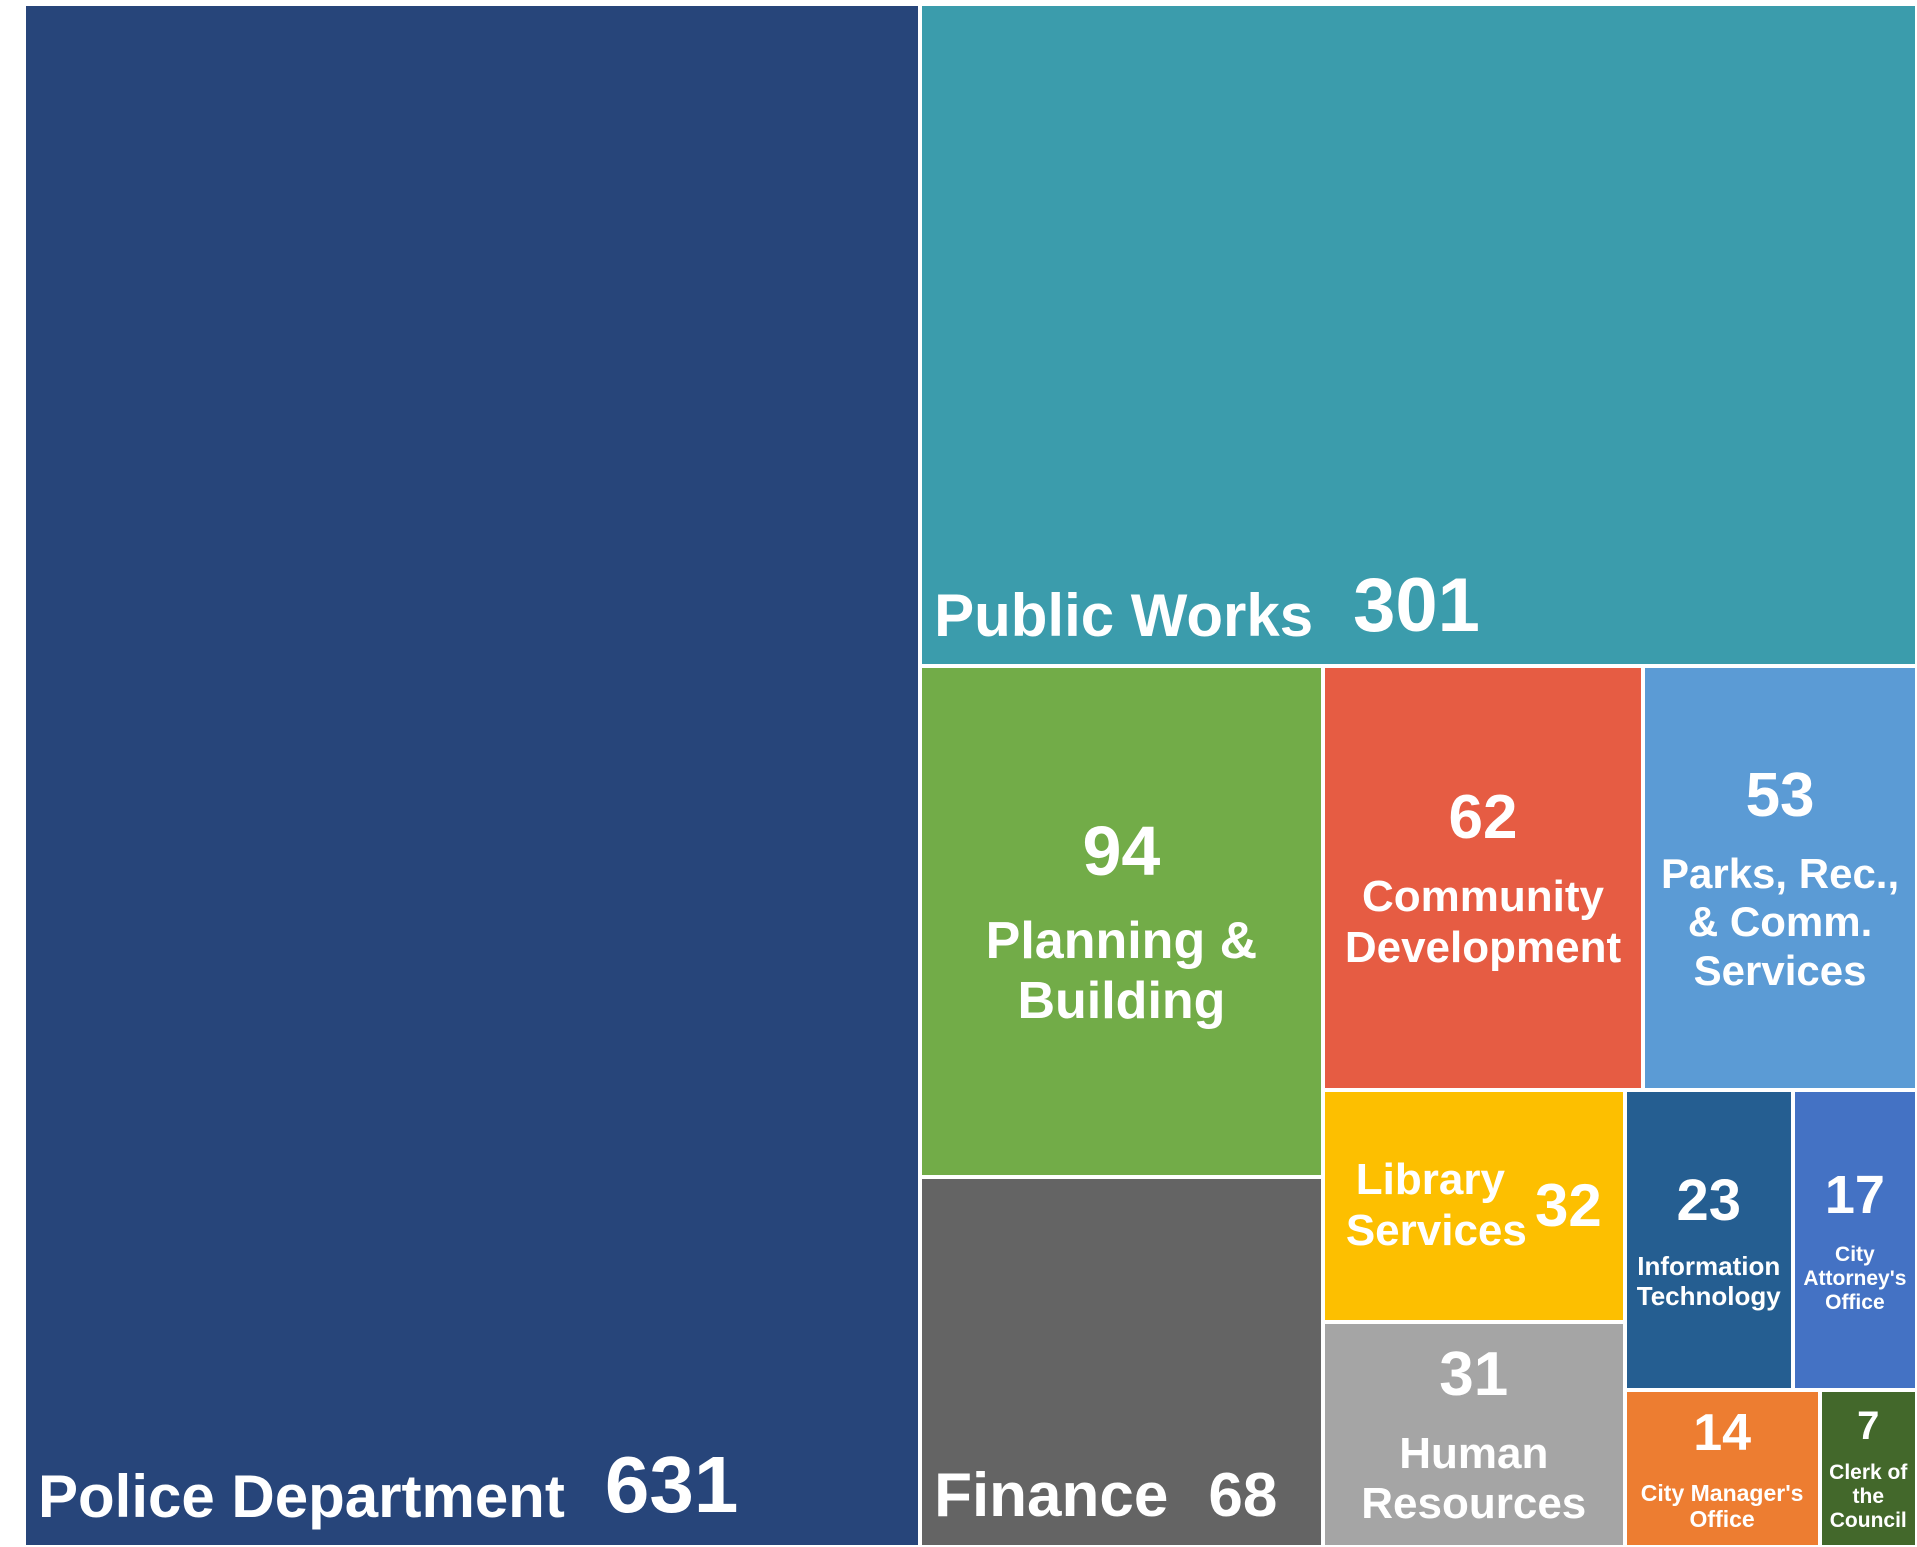 Image resolution: width=1917 pixels, height=1547 pixels. I want to click on value-label: 23, so click(1708, 1200).